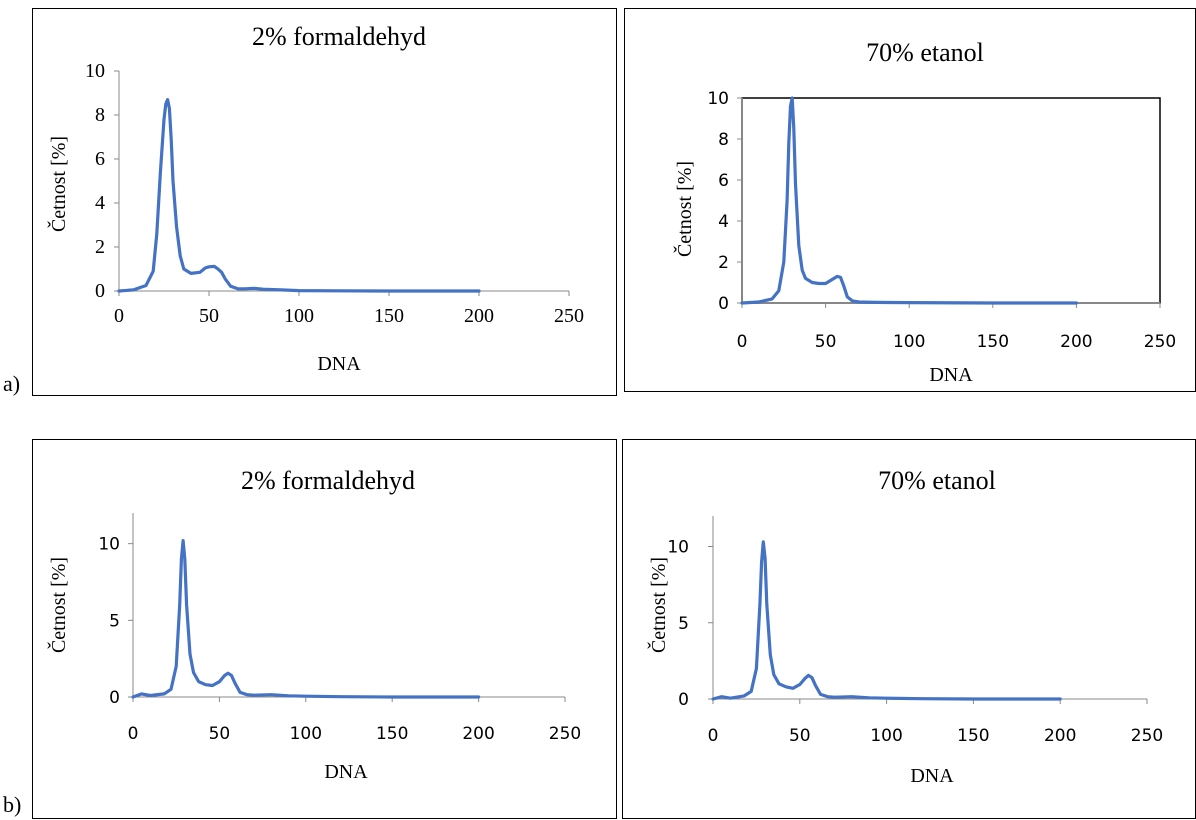 The image size is (1196, 820). I want to click on chart-1-y-tick-label: 10, so click(95, 71).